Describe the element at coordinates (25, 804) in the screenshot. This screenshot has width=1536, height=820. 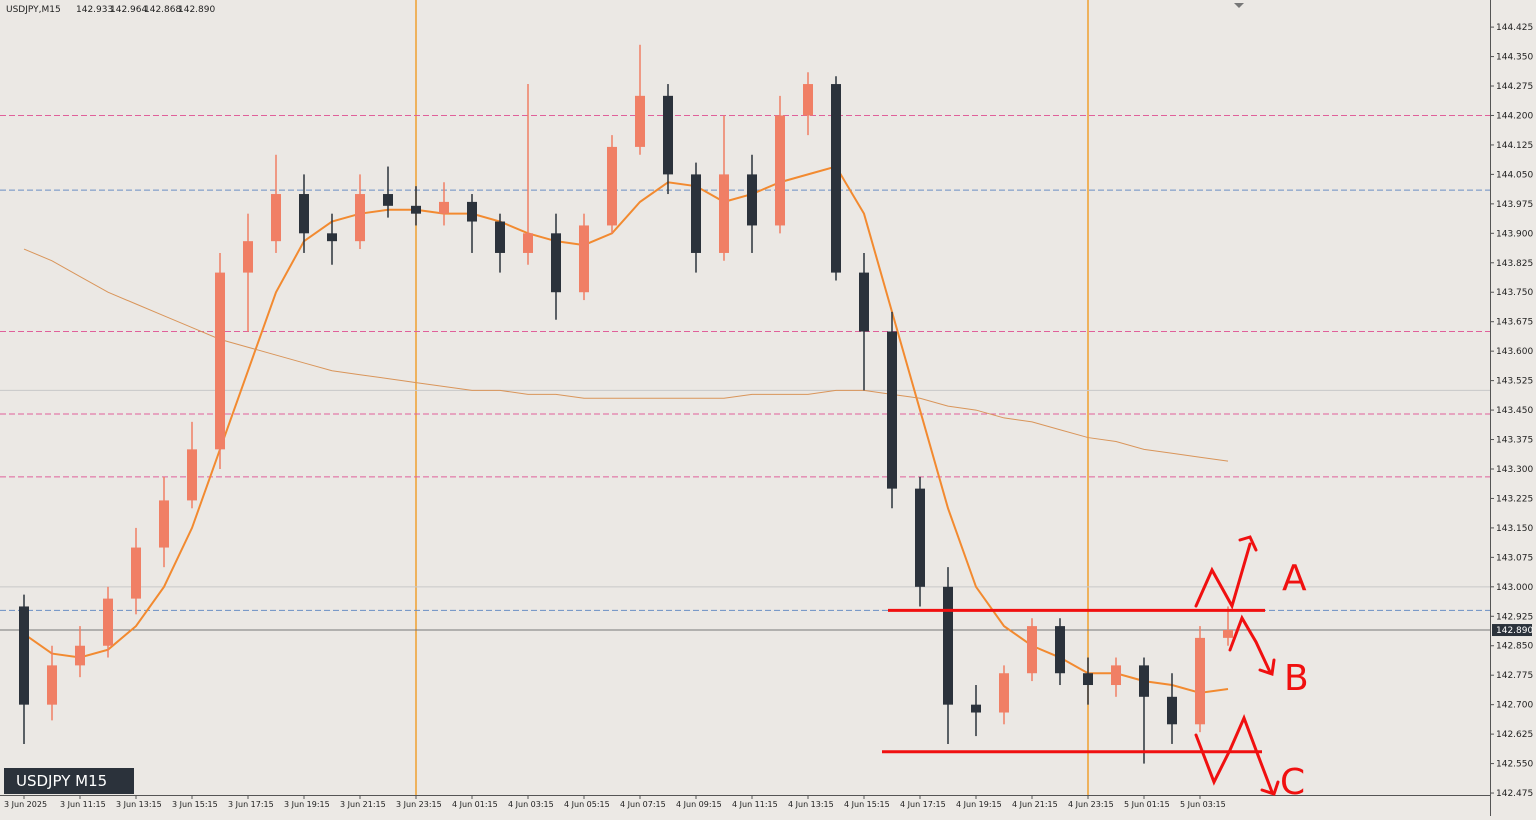
I see `x-tick-label: 3 Jun 2025` at that location.